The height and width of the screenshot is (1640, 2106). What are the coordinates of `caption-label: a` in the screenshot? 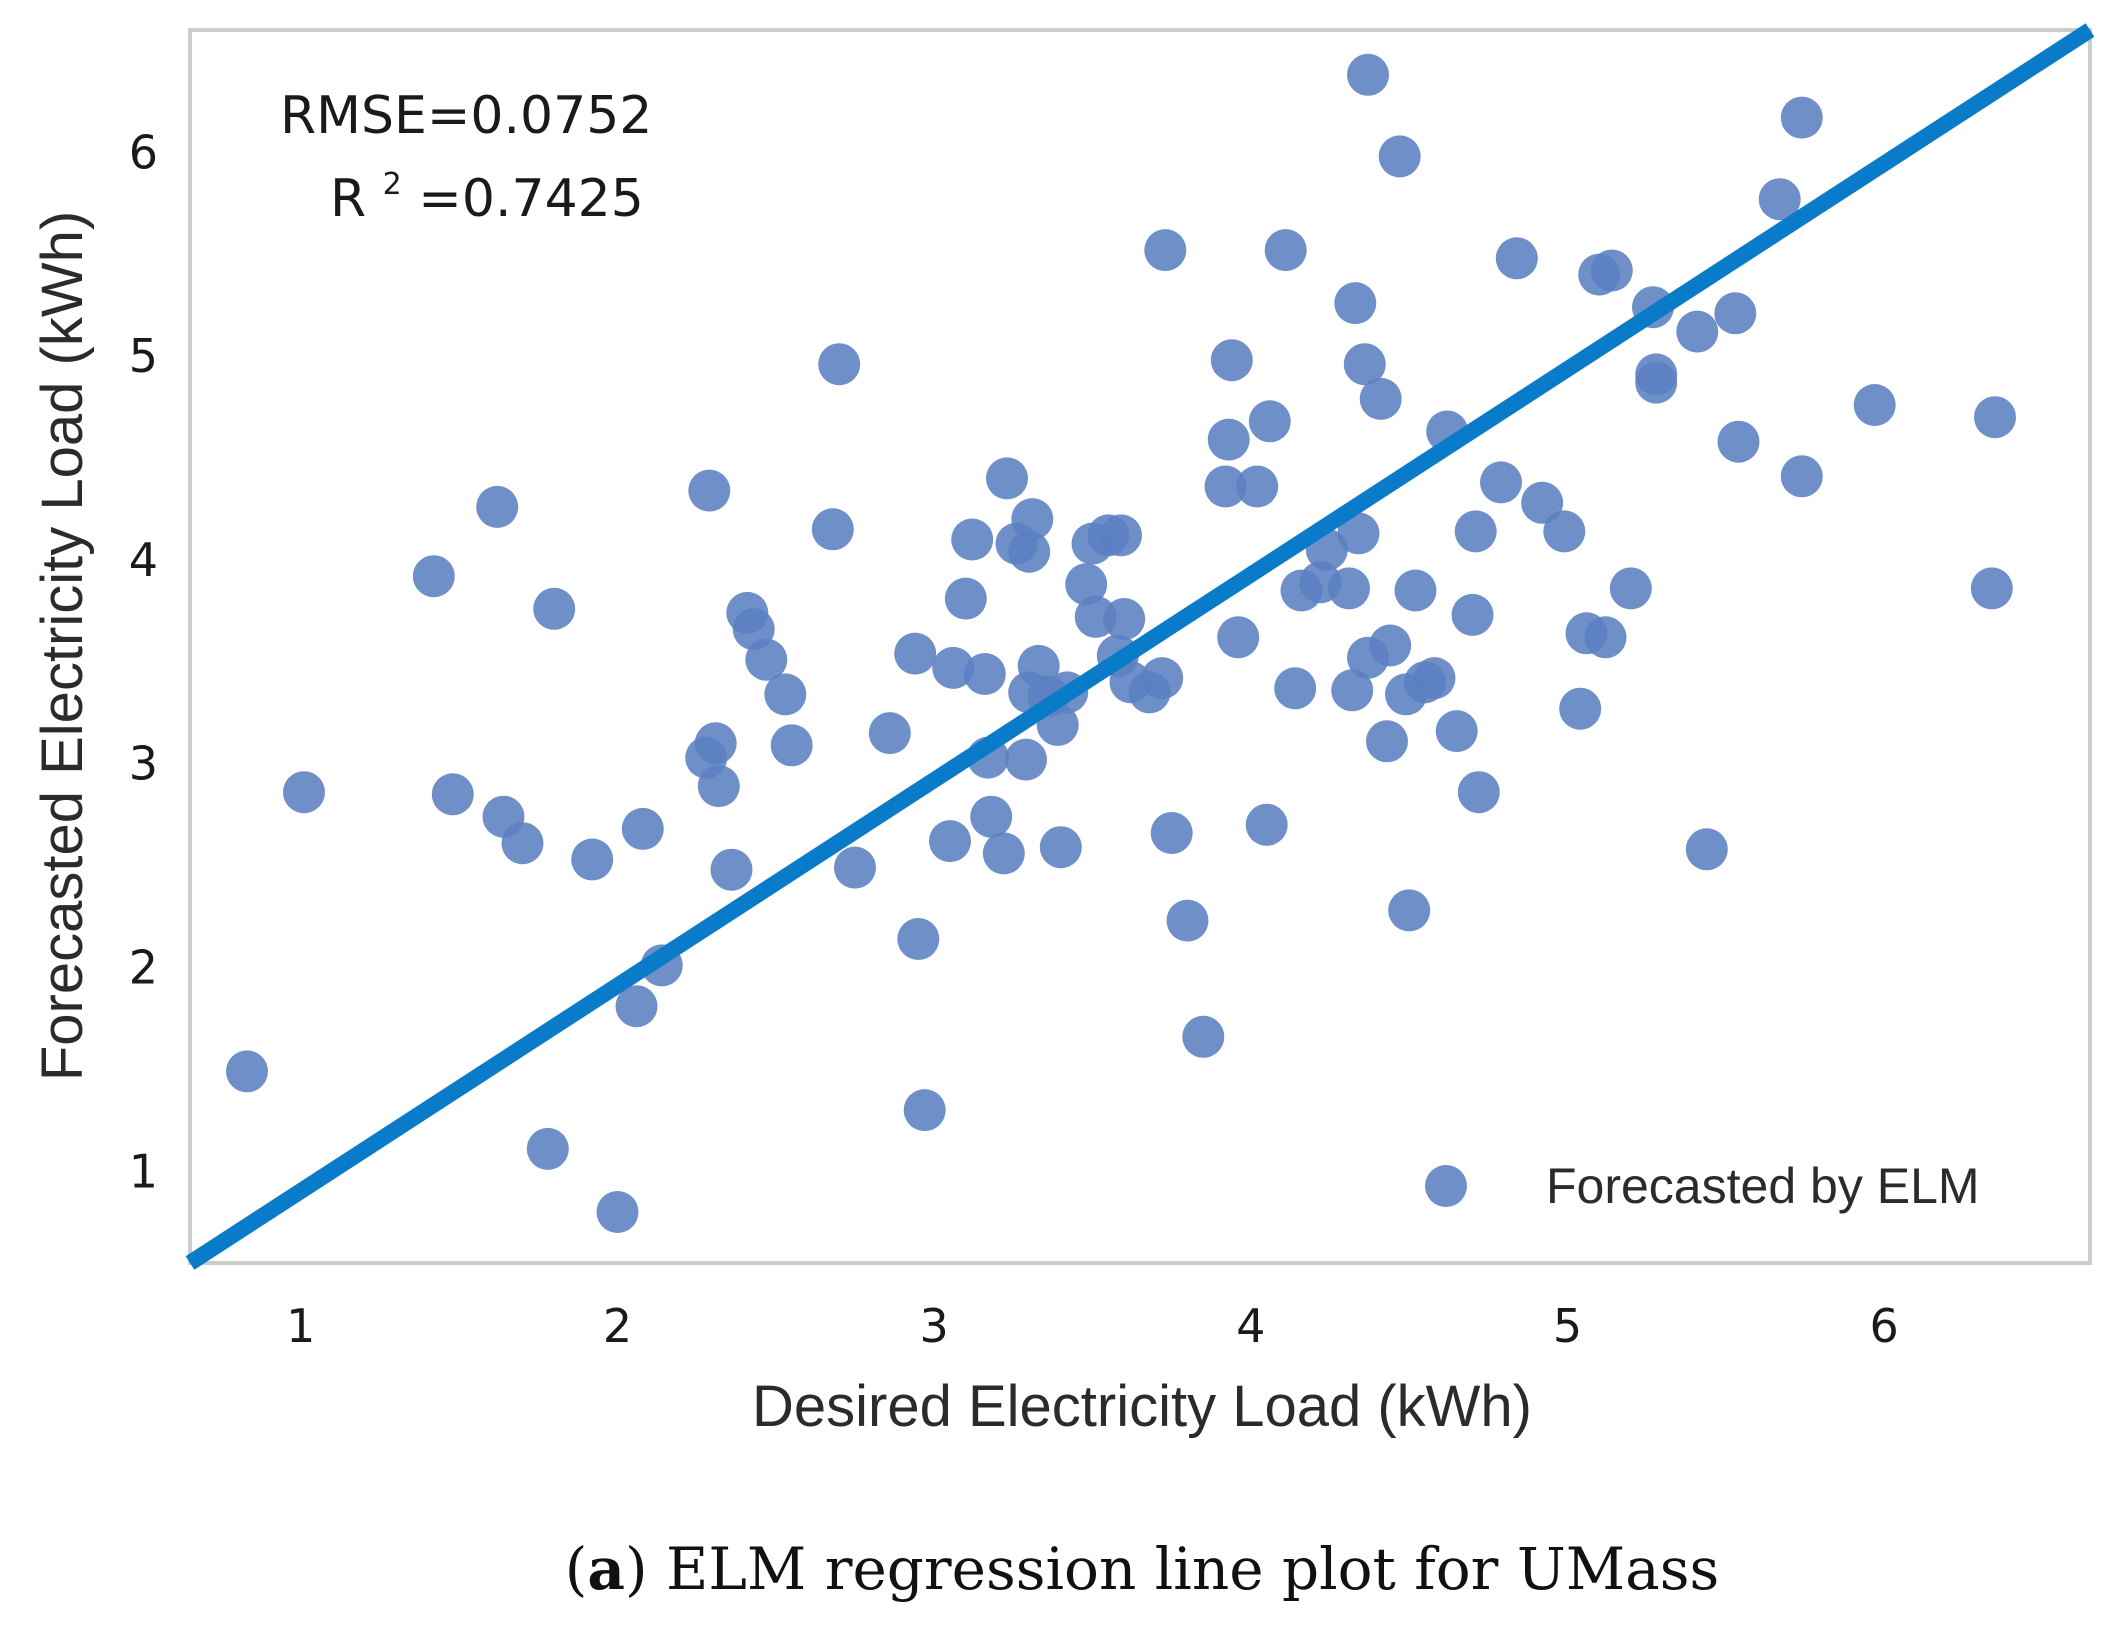 It's located at (606, 1569).